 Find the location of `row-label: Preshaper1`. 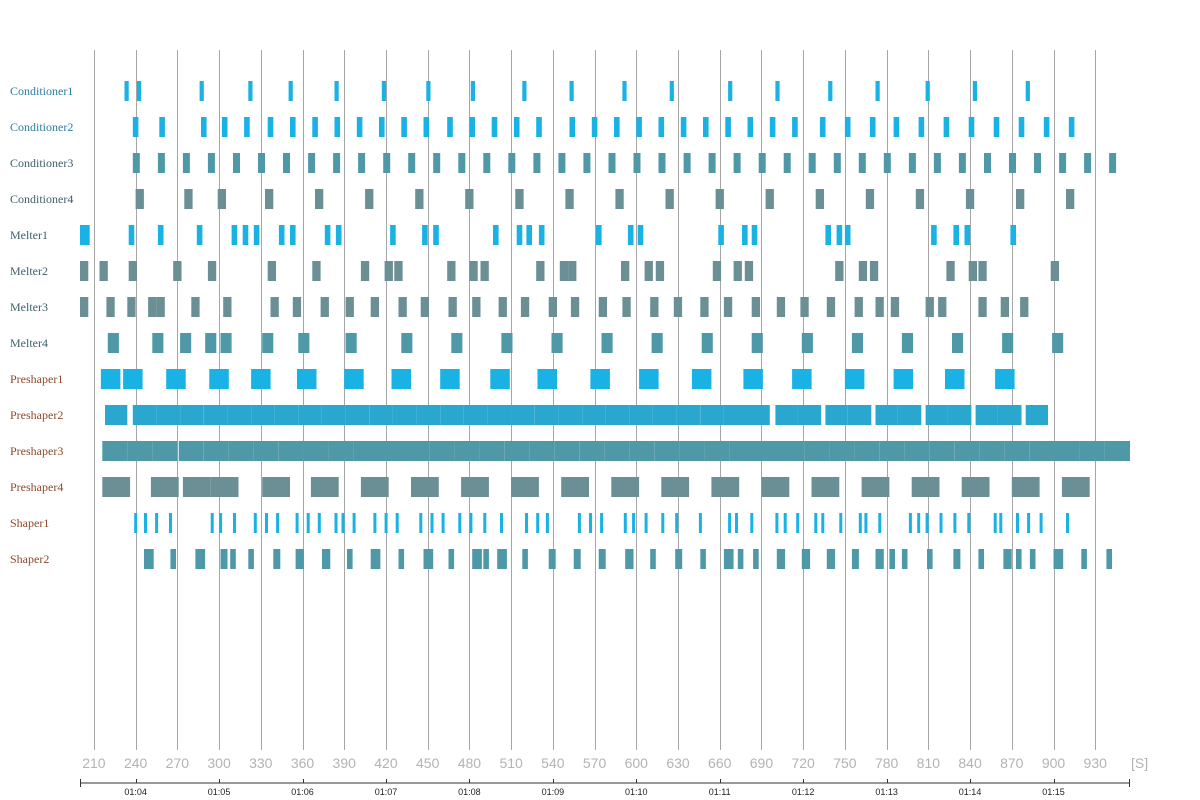

row-label: Preshaper1 is located at coordinates (36, 379).